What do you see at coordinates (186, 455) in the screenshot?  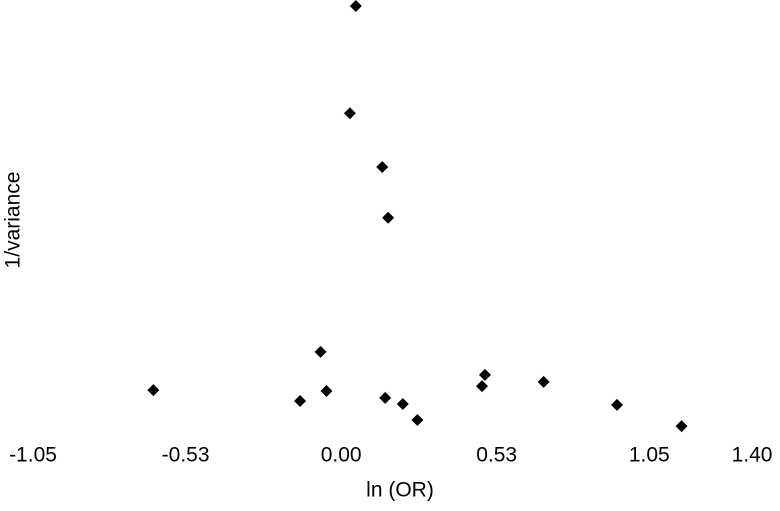 I see `x-tick-label: -0.53` at bounding box center [186, 455].